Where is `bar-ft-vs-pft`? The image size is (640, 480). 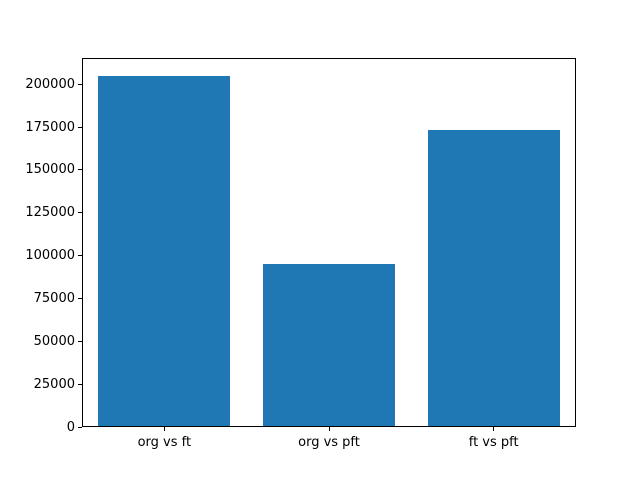 bar-ft-vs-pft is located at coordinates (493, 278).